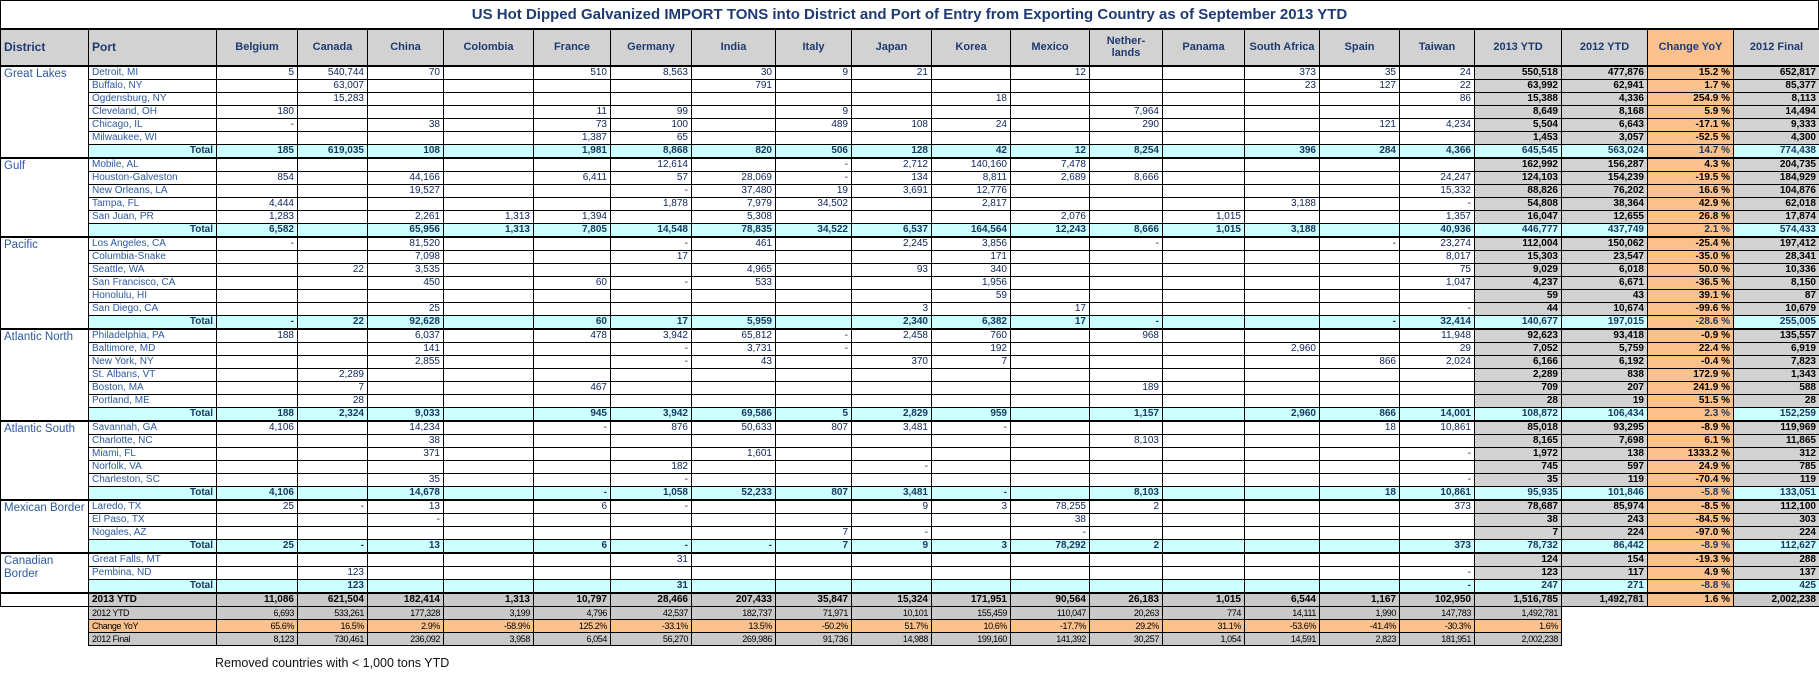  Describe the element at coordinates (1437, 190) in the screenshot. I see `data-cell: 15,332` at that location.